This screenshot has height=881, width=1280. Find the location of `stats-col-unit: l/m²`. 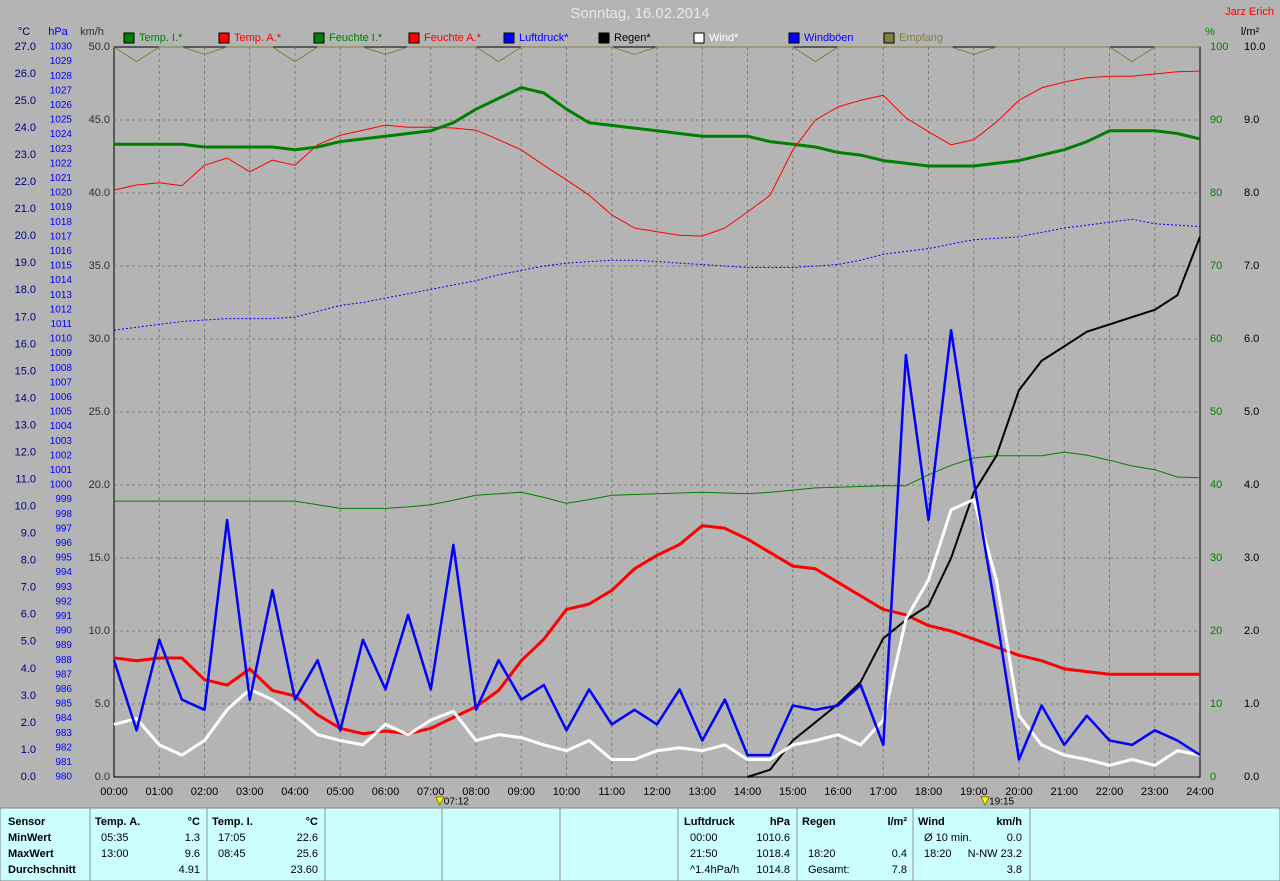

stats-col-unit: l/m² is located at coordinates (897, 822).